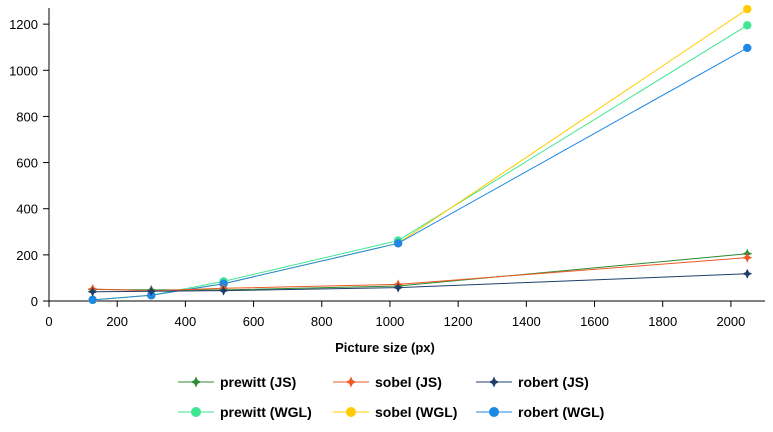  Describe the element at coordinates (420, 282) in the screenshot. I see `series-robert-js` at that location.